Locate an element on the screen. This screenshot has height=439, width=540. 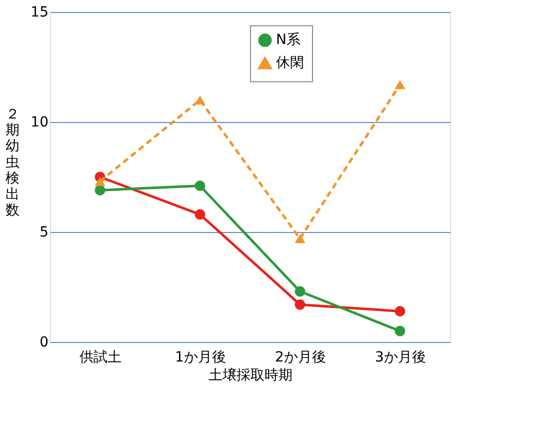
y-tick-label: 10 is located at coordinates (39, 122).